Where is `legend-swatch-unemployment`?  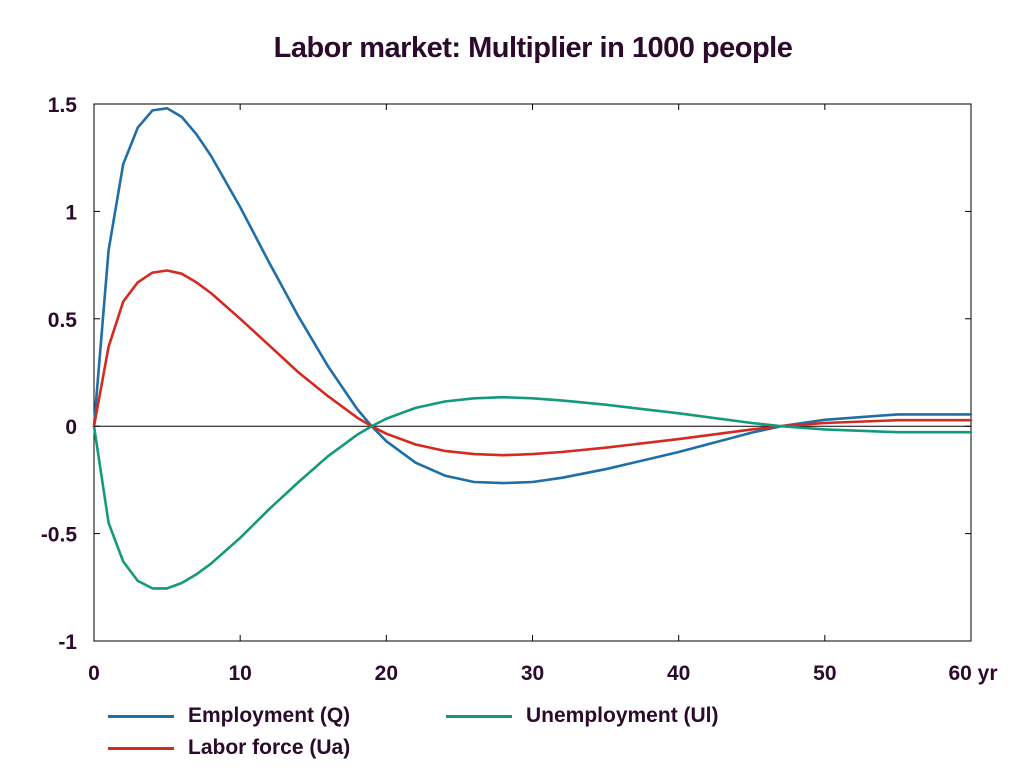 legend-swatch-unemployment is located at coordinates (479, 716).